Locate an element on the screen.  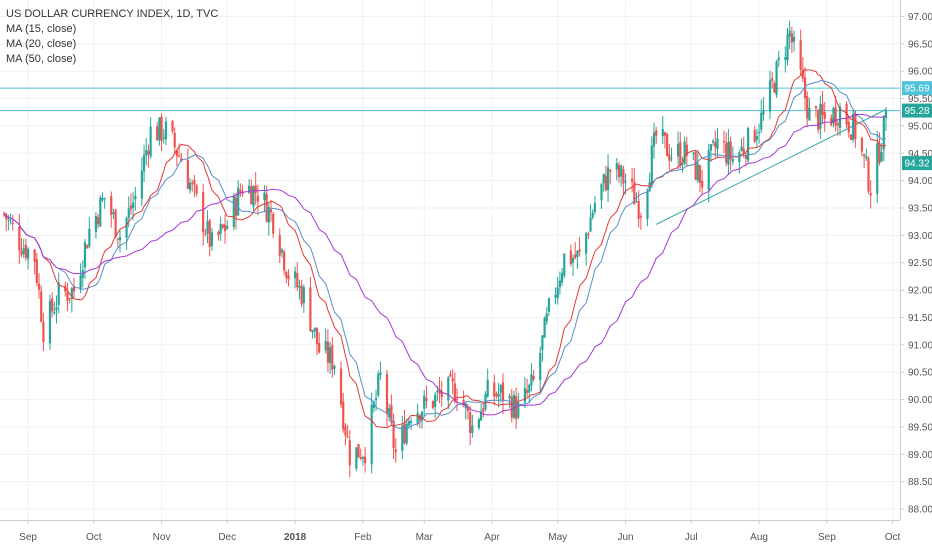
price-tag is located at coordinates (917, 110).